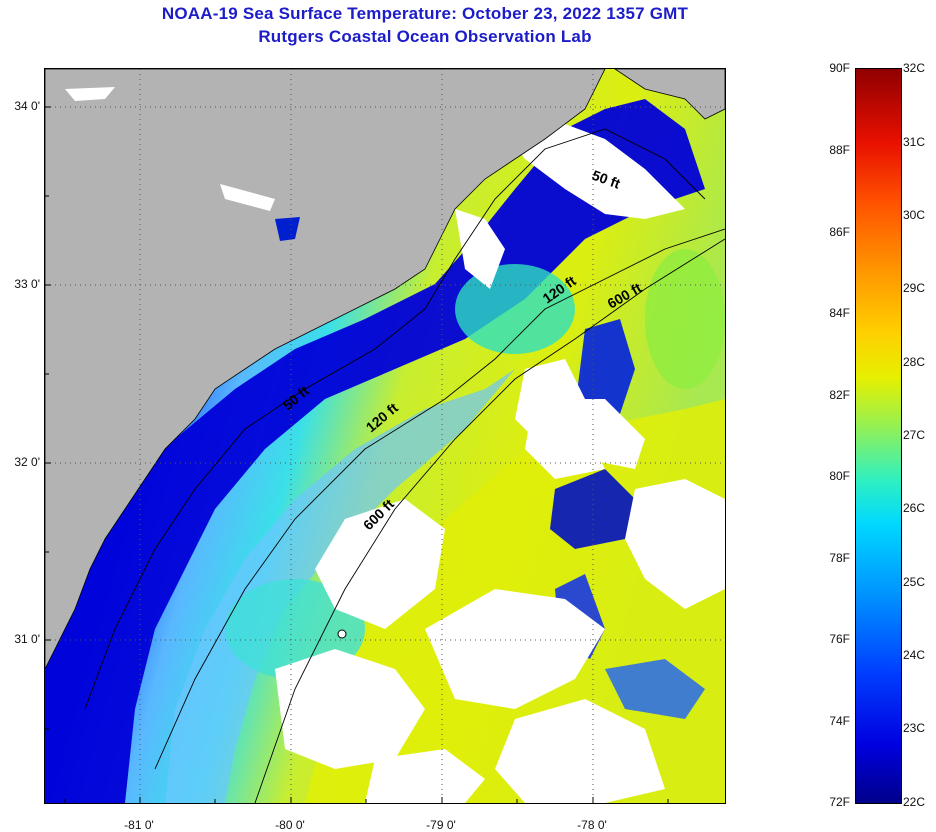  What do you see at coordinates (839, 639) in the screenshot?
I see `colorbar-f-label: 76F` at bounding box center [839, 639].